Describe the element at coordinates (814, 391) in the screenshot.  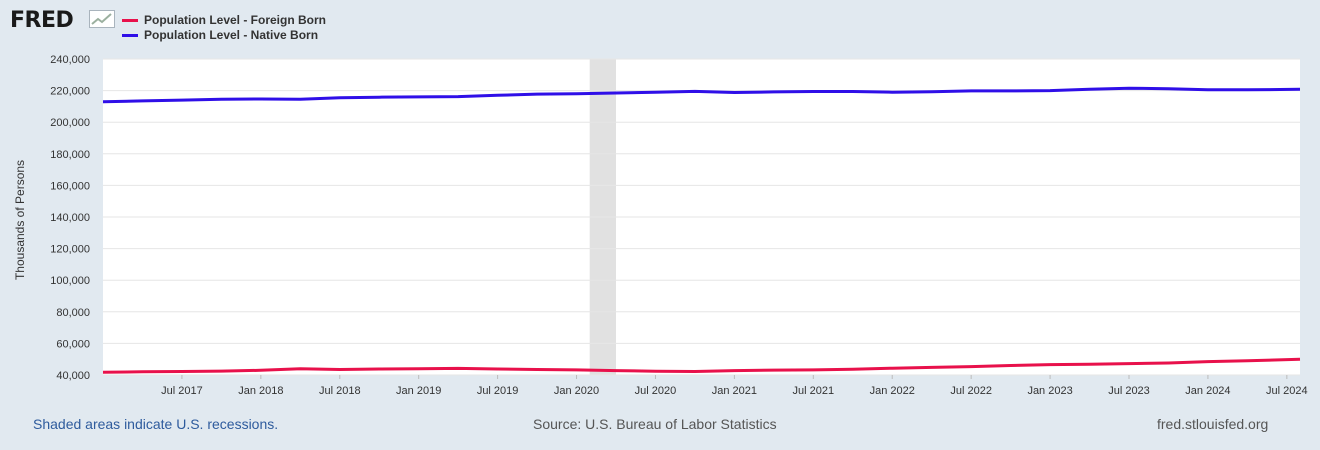
I see `x-tick-label-8: Jul 2021` at that location.